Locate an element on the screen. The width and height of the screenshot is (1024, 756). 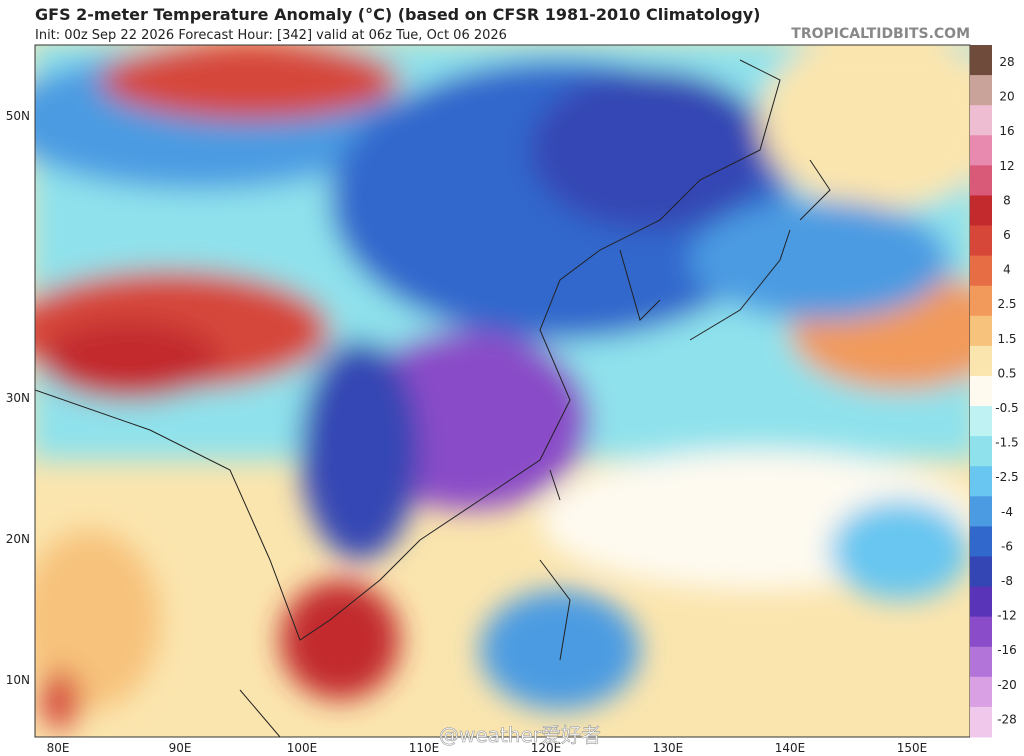
colorbar-label: 16 is located at coordinates (1006, 131).